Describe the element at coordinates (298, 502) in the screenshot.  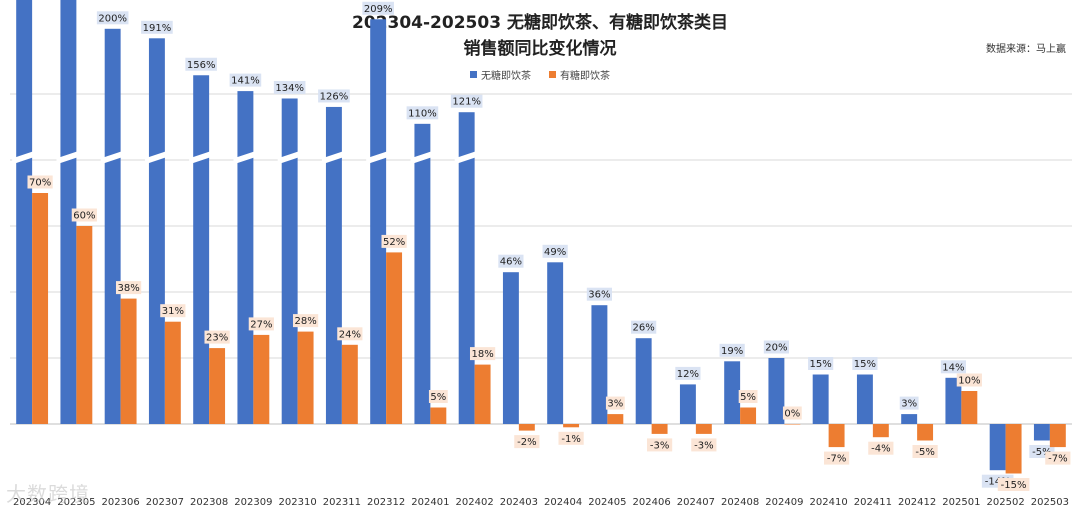
I see `x-tick-label: 202310` at that location.